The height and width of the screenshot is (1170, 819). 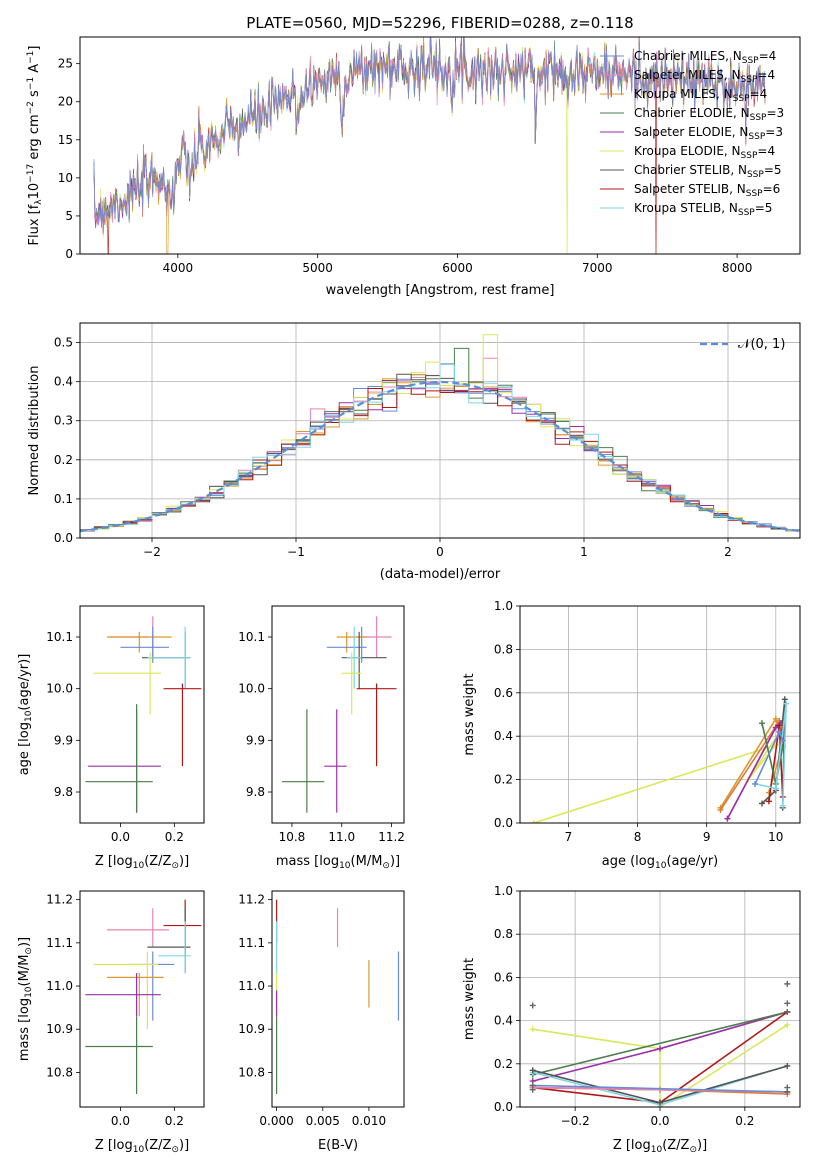 I want to click on frame-mass_vs_Z, so click(x=142, y=999).